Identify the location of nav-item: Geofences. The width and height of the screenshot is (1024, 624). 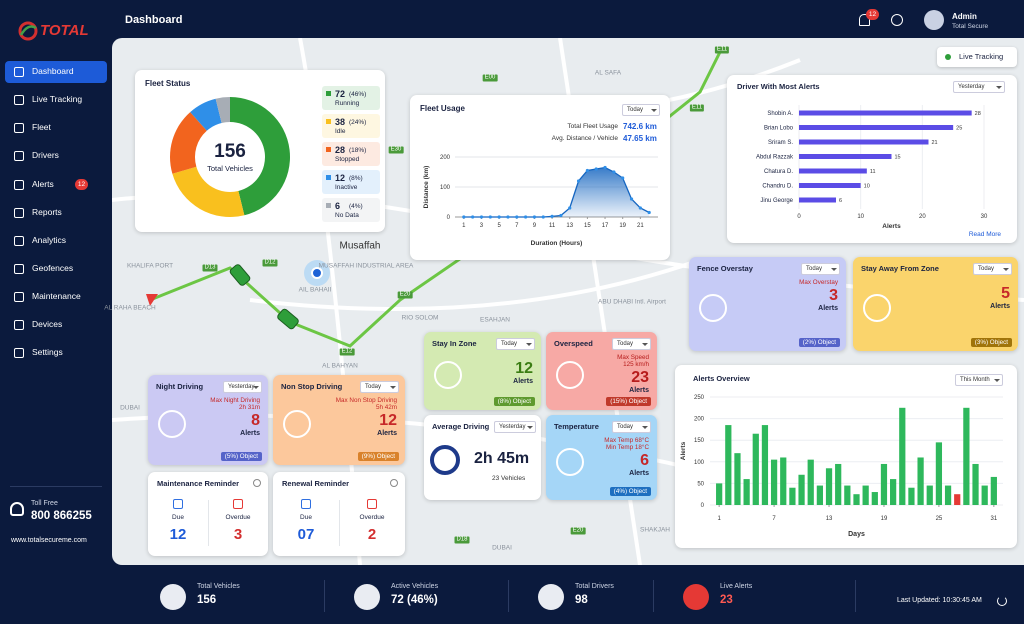
(56, 269).